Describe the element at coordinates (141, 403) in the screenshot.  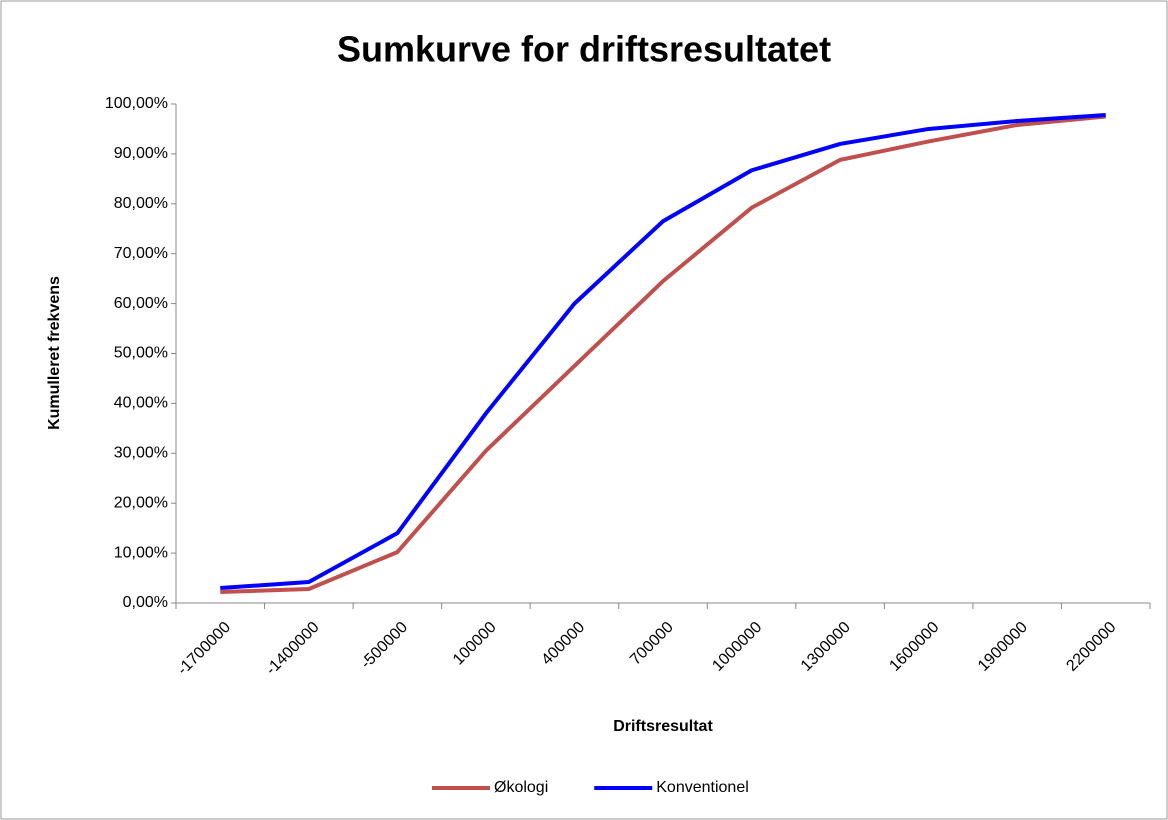
I see `y-tick-label: 40,00%` at that location.